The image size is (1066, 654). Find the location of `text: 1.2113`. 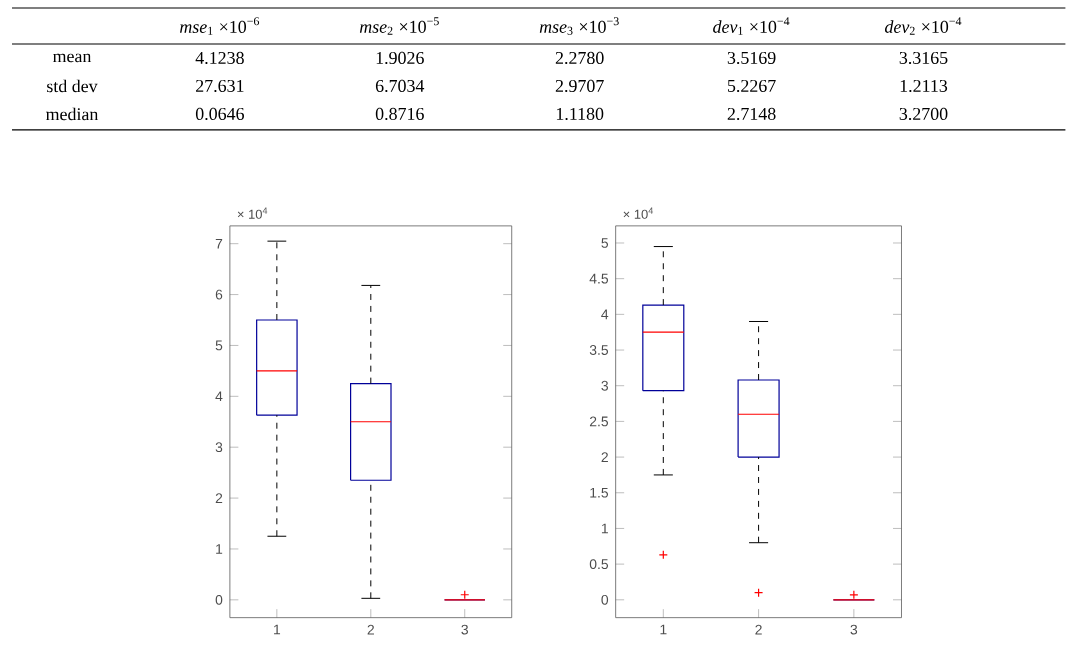

text: 1.2113 is located at coordinates (924, 86).